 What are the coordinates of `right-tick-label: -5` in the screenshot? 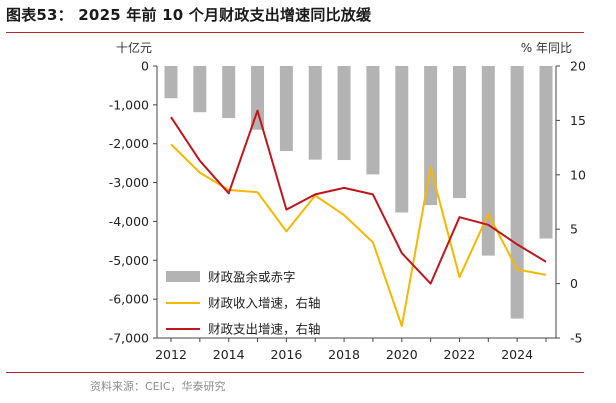 It's located at (576, 338).